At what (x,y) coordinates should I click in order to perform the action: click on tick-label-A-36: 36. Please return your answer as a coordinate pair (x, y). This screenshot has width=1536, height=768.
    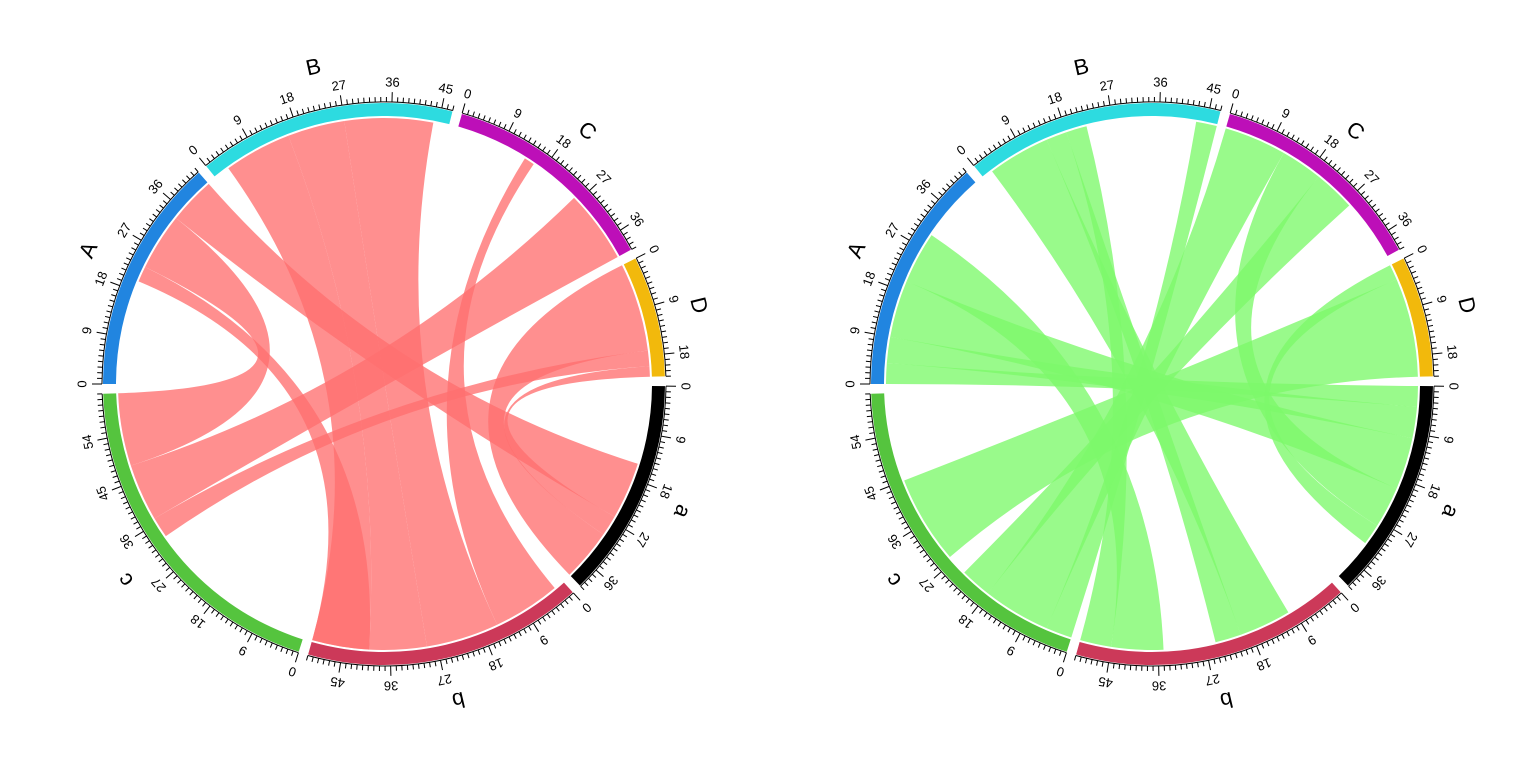
    Looking at the image, I should click on (923, 186).